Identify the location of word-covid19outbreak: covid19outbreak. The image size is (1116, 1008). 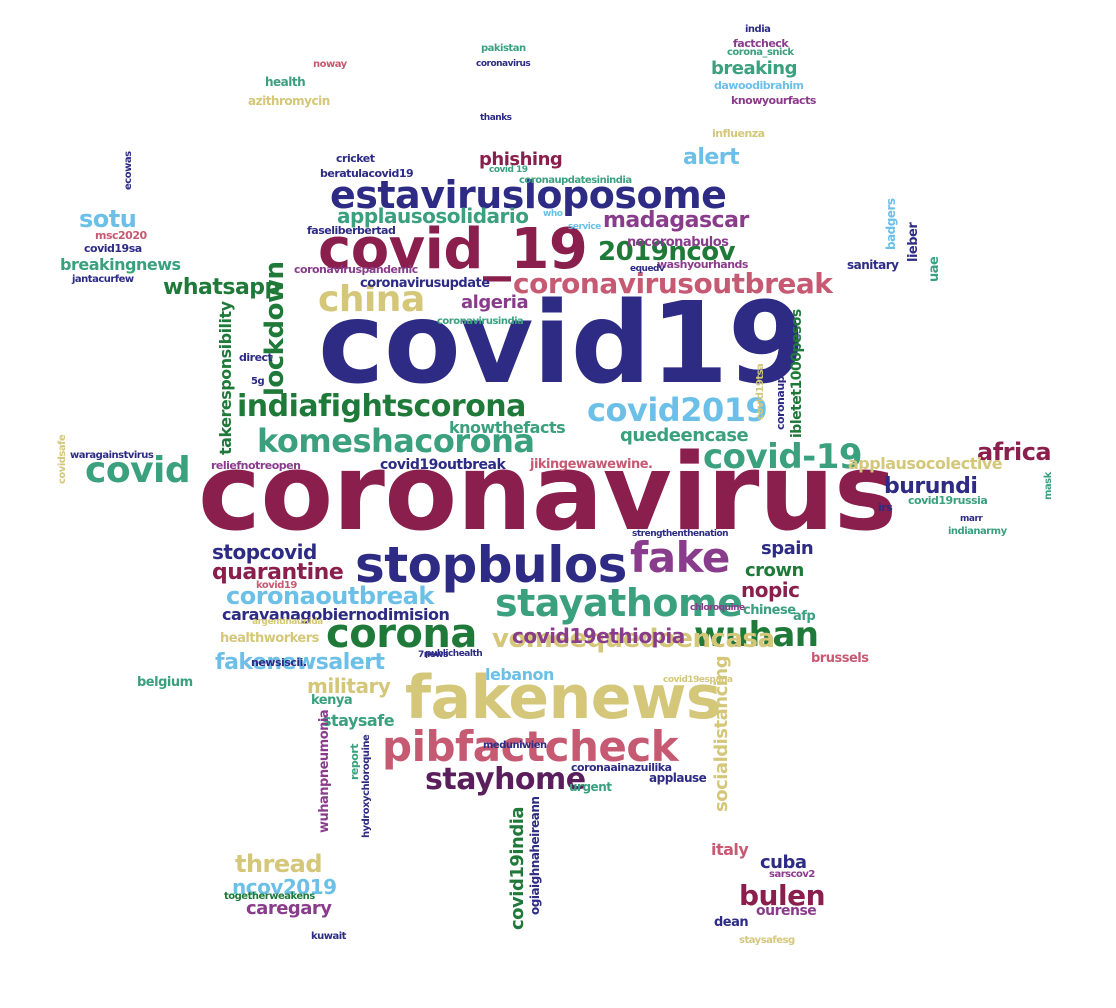
(443, 465).